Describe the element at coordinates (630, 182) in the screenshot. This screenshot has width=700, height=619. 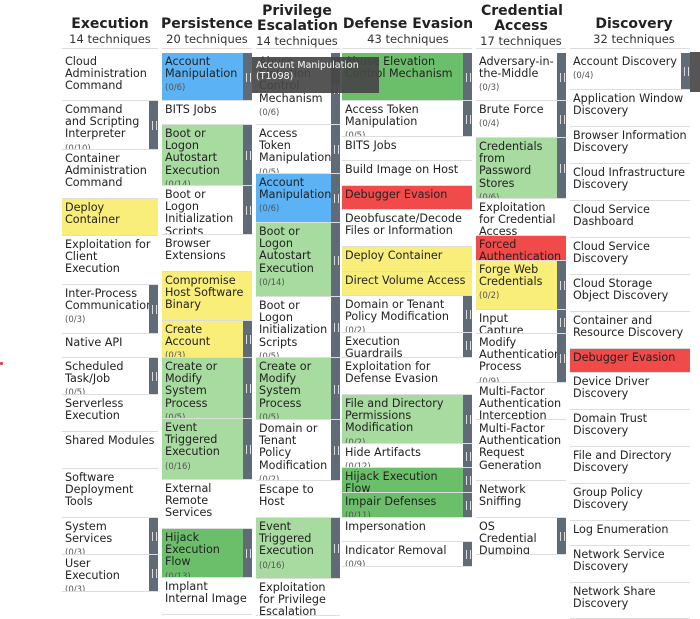
I see `technique-cell: Cloud Infrastructure Discovery` at that location.